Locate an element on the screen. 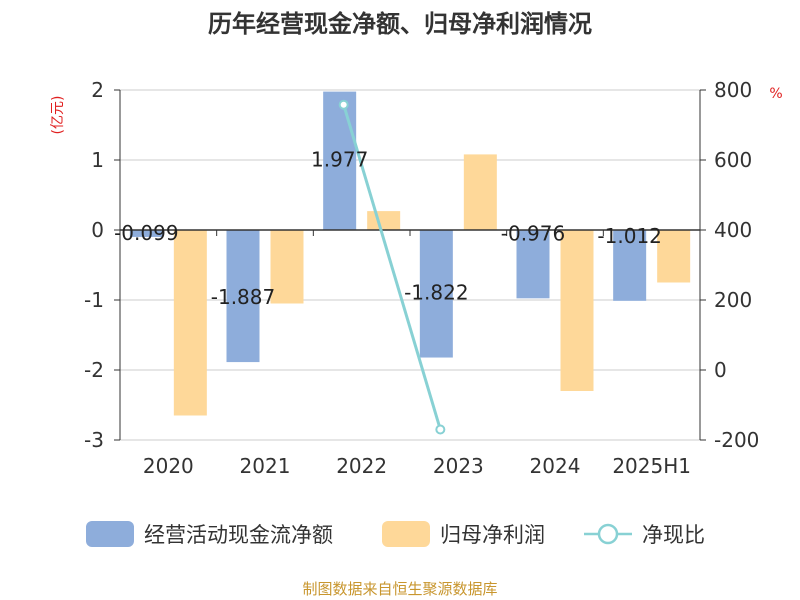 This screenshot has width=800, height=600. data-label: -1.012 is located at coordinates (629, 236).